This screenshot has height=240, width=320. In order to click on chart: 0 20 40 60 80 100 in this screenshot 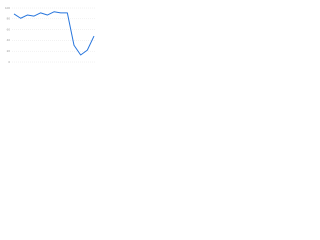, I will do `click(50, 35)`.